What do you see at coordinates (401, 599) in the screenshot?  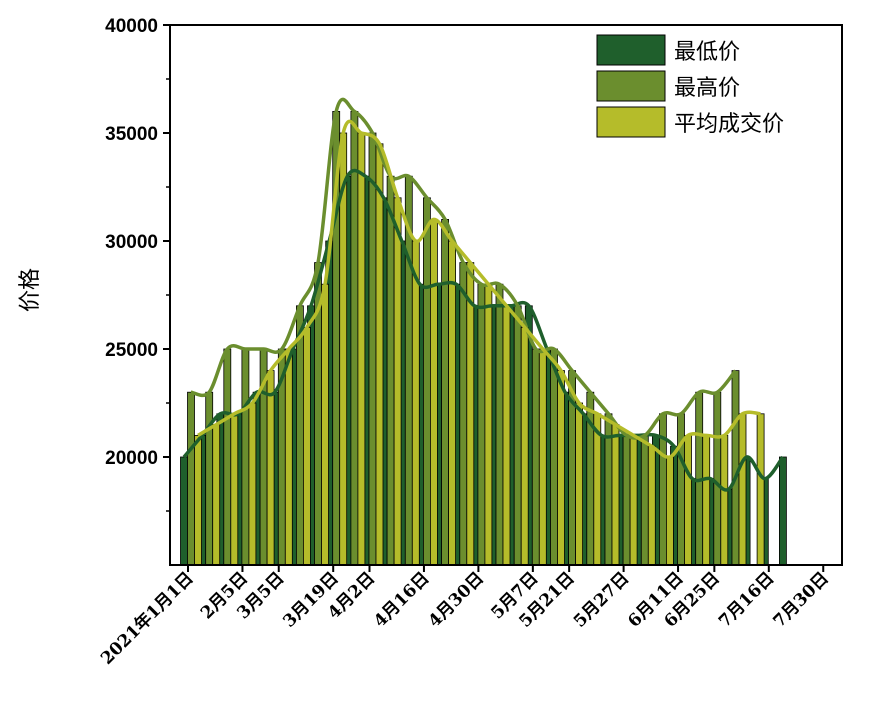 I see `x-tick-label: 4月16日` at bounding box center [401, 599].